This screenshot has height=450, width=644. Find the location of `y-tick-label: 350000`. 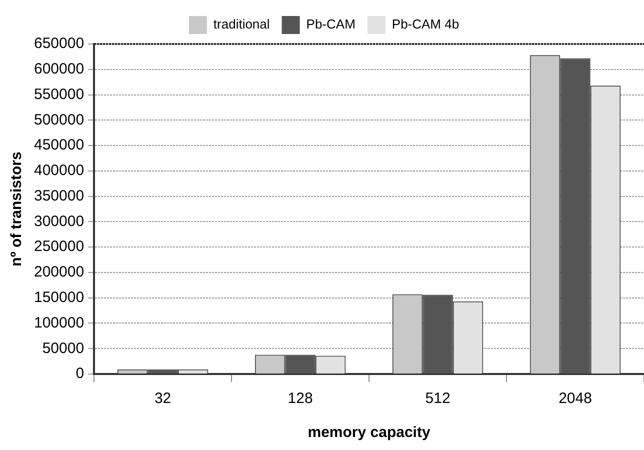

y-tick-label: 350000 is located at coordinates (59, 195).